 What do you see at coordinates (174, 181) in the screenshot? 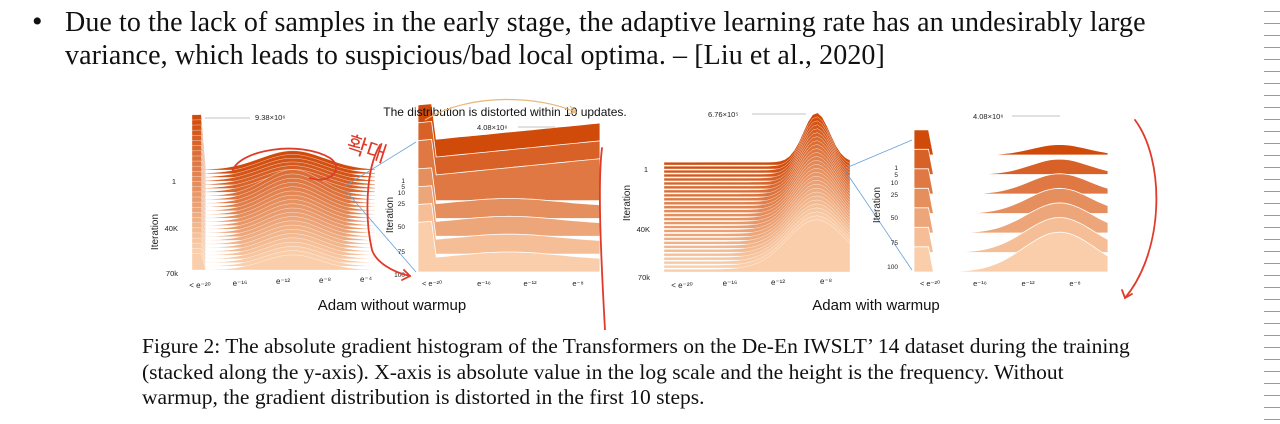
I see `left-main-ytick-1: 1` at bounding box center [174, 181].